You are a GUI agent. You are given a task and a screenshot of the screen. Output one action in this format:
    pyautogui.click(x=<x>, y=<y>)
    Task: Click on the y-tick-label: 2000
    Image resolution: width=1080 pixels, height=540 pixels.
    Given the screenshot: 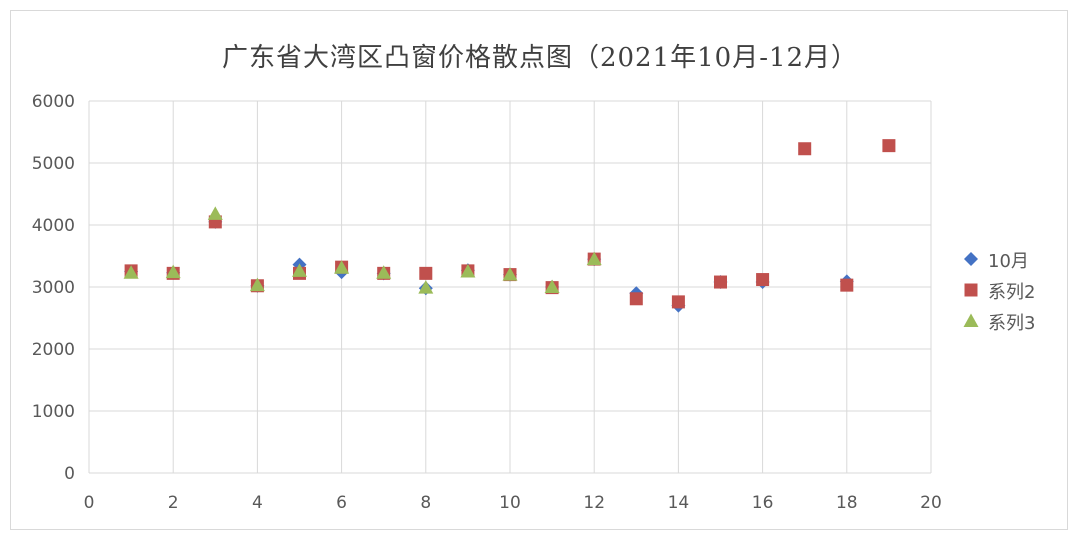 What is the action you would take?
    pyautogui.click(x=53, y=350)
    